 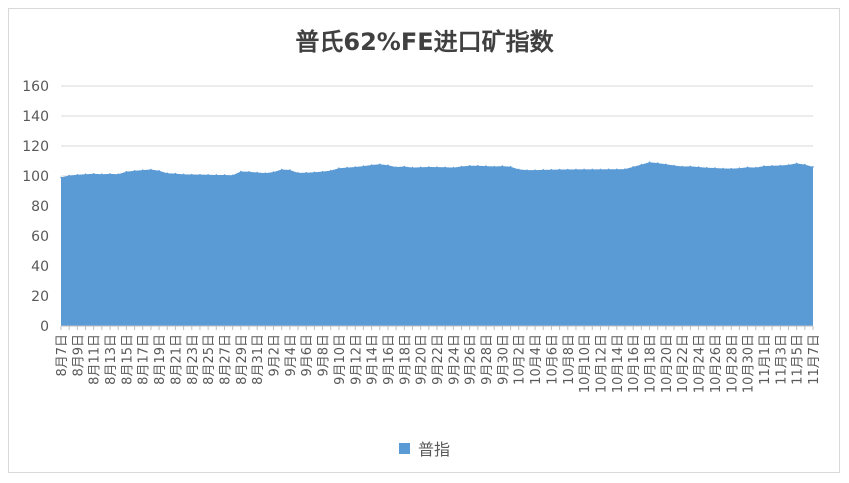 What do you see at coordinates (424, 448) in the screenshot?
I see `legend: 普指` at bounding box center [424, 448].